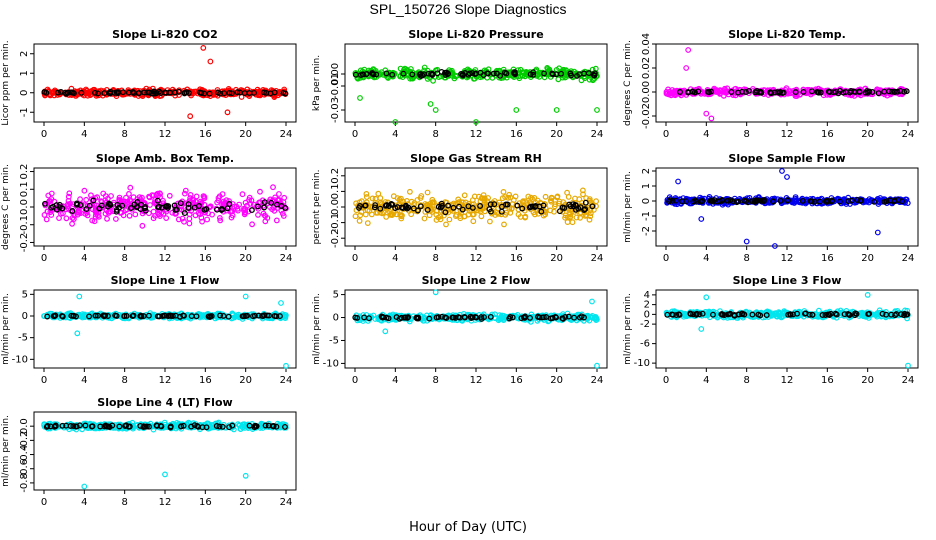 This screenshot has height=540, width=936. What do you see at coordinates (335, 207) in the screenshot?
I see `y-tick-label: 0.0` at bounding box center [335, 207].